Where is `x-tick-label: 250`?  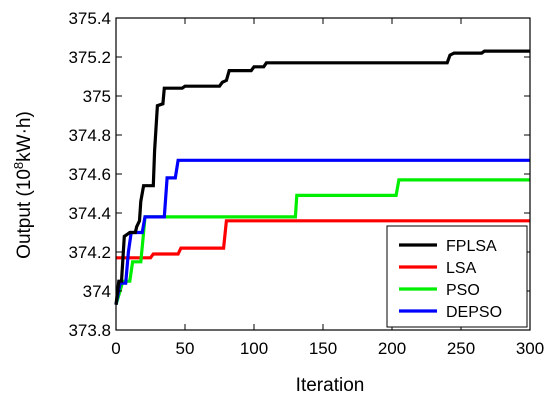 x-tick-label: 250 is located at coordinates (461, 348).